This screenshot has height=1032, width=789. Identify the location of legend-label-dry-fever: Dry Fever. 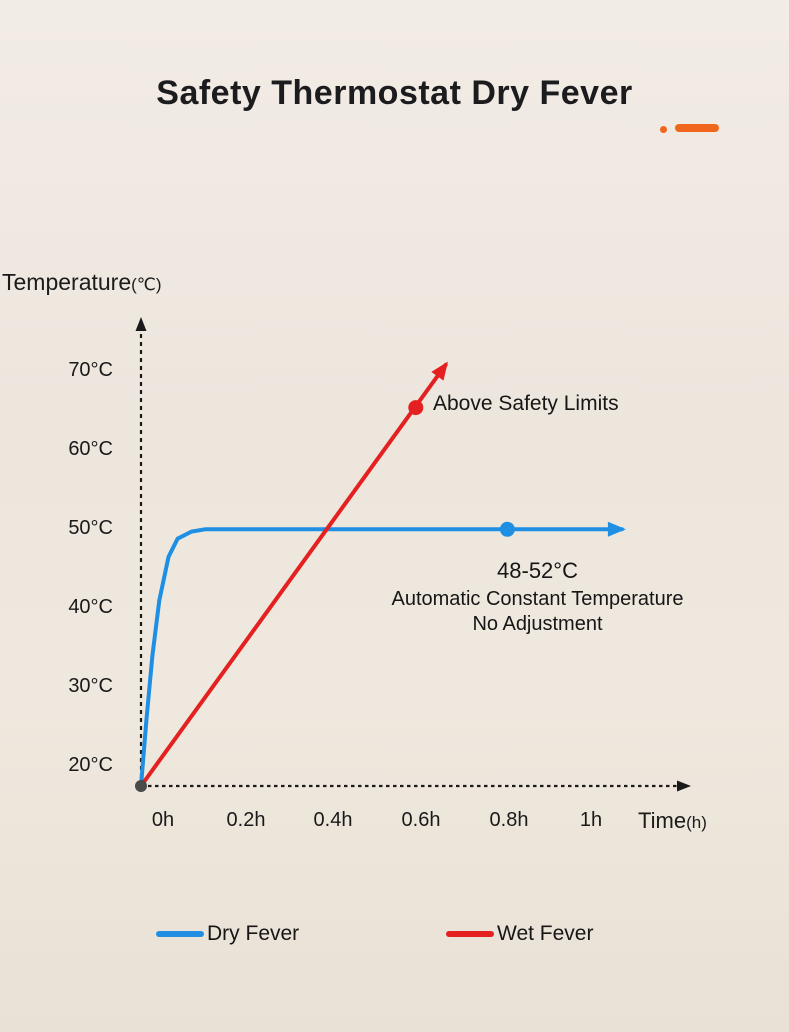
(253, 933).